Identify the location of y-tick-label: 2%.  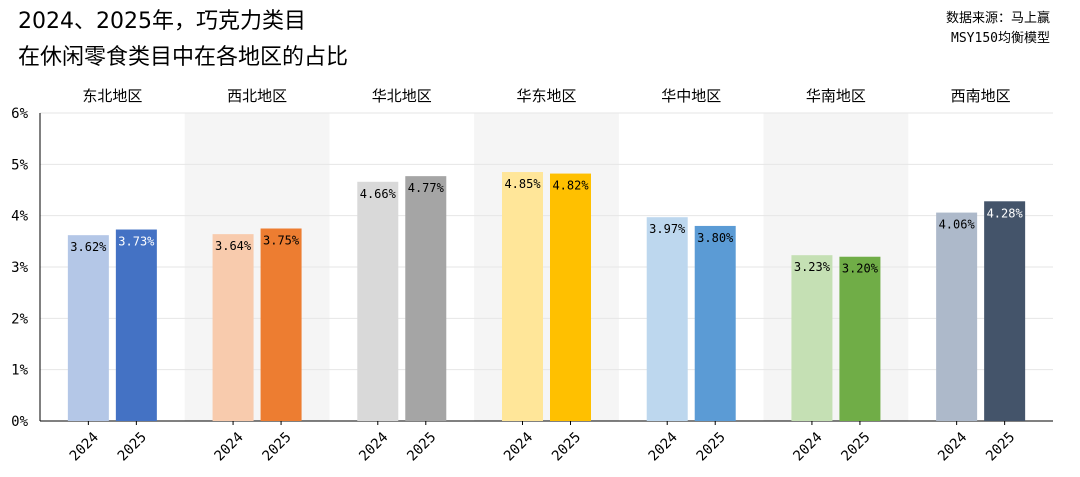
(19, 319).